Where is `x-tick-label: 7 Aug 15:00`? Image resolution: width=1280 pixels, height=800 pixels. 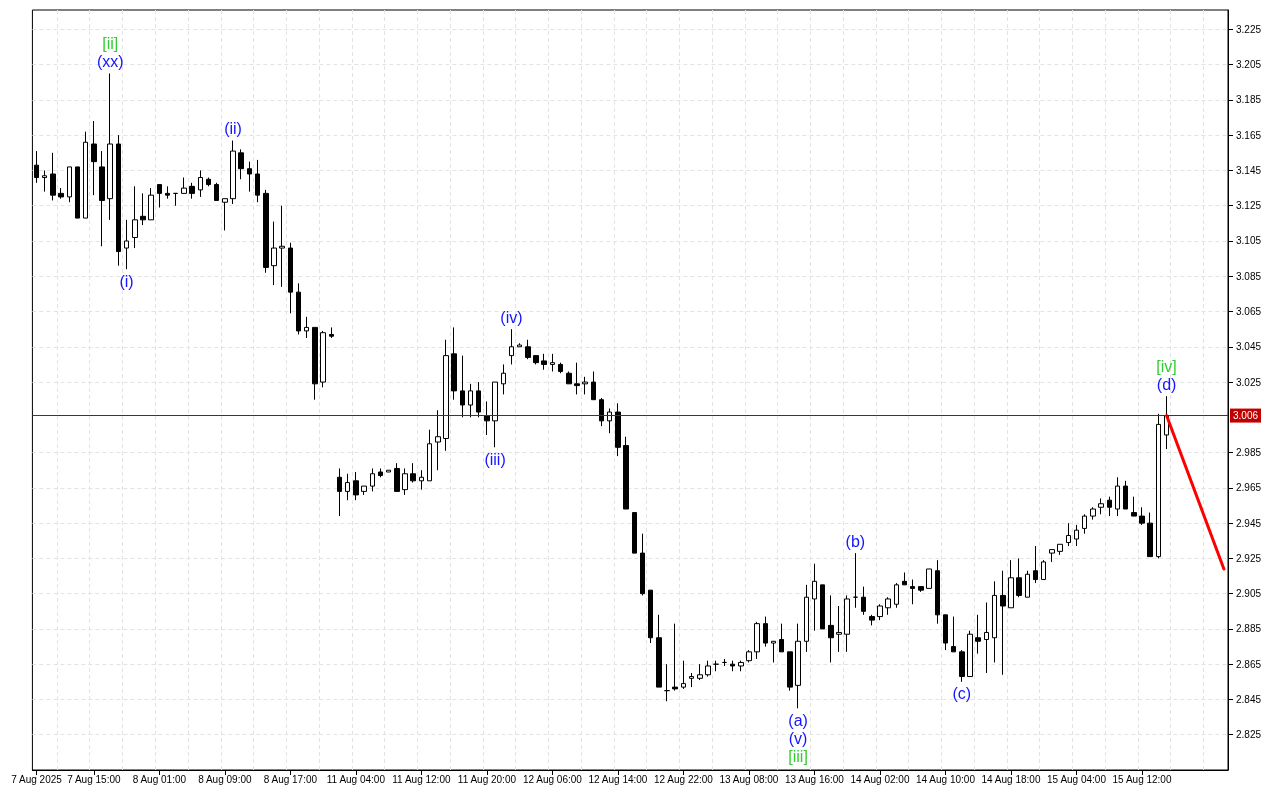
x-tick-label: 7 Aug 15:00 is located at coordinates (94, 779).